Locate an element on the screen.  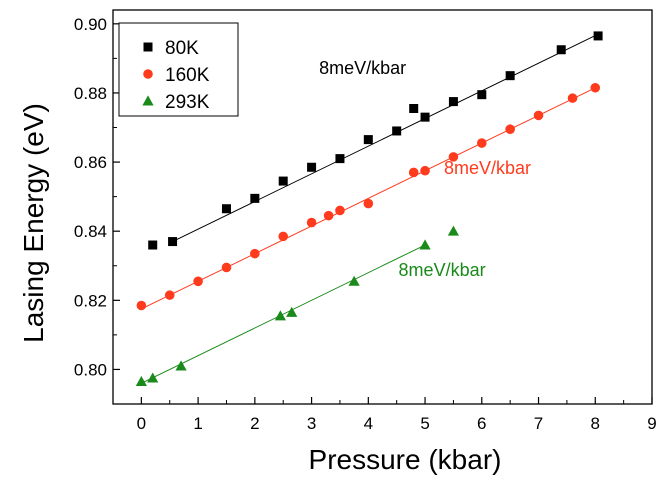
x-tick-label: 8 is located at coordinates (595, 423).